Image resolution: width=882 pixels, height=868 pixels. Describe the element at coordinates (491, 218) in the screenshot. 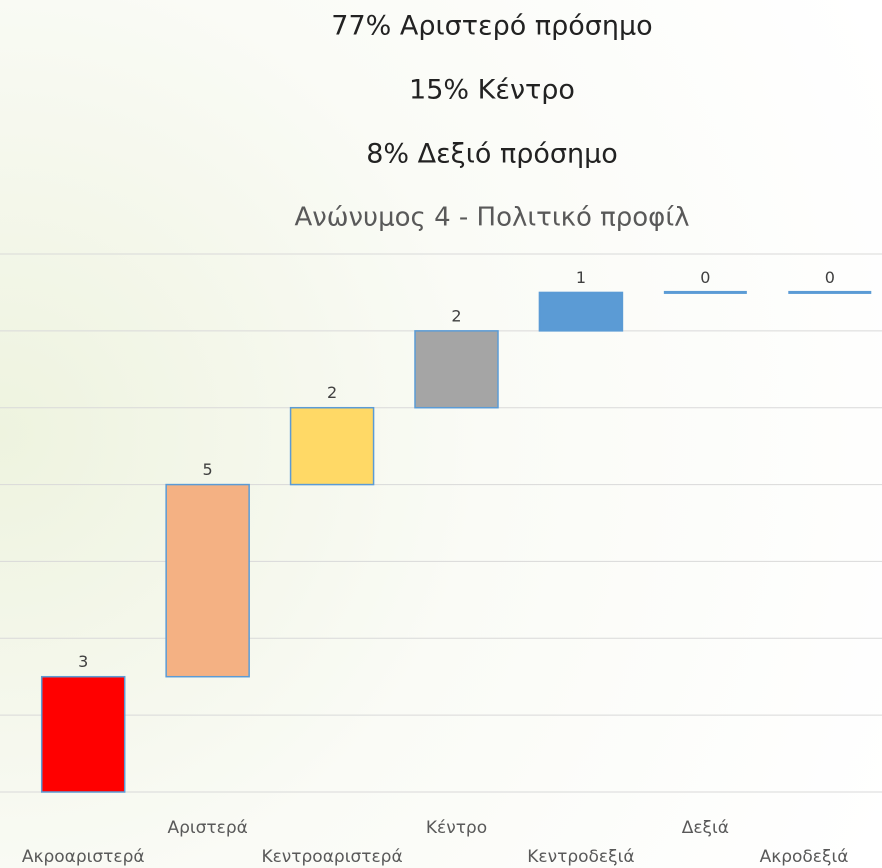

I see `chart-title: Ανώνυμος 4 - Πολιτικό προφίλ` at that location.